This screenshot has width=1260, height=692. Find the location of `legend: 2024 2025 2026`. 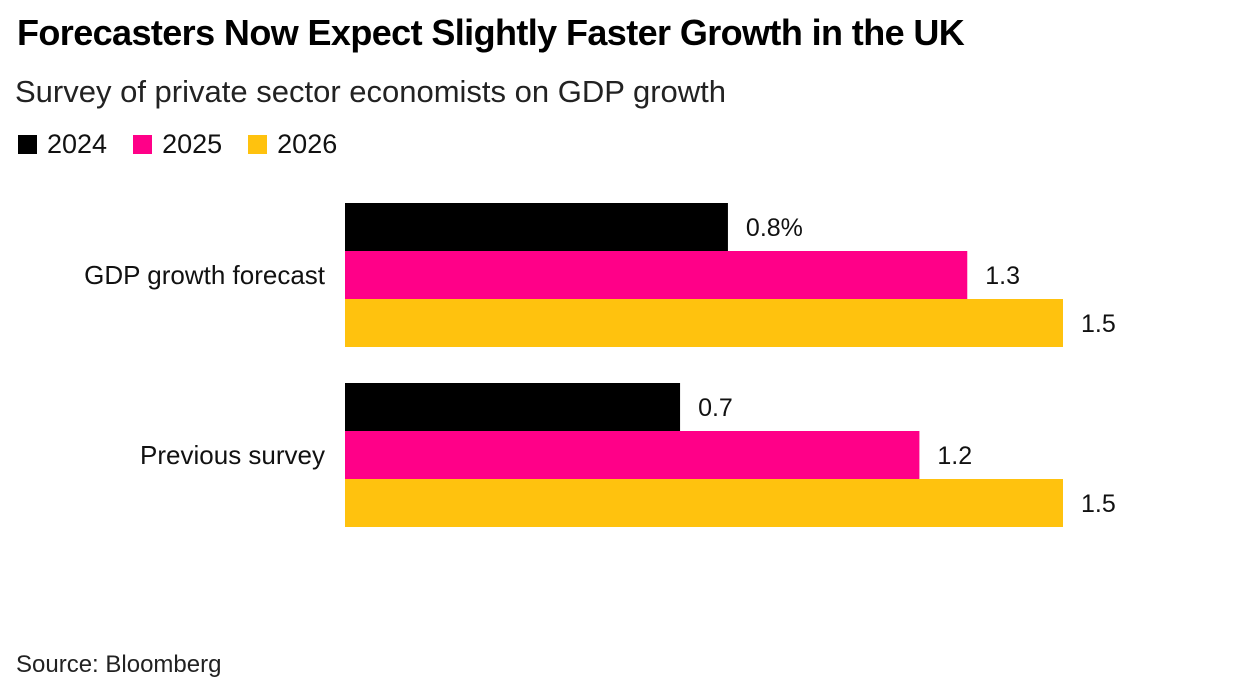

legend: 2024 2025 2026 is located at coordinates (190, 144).